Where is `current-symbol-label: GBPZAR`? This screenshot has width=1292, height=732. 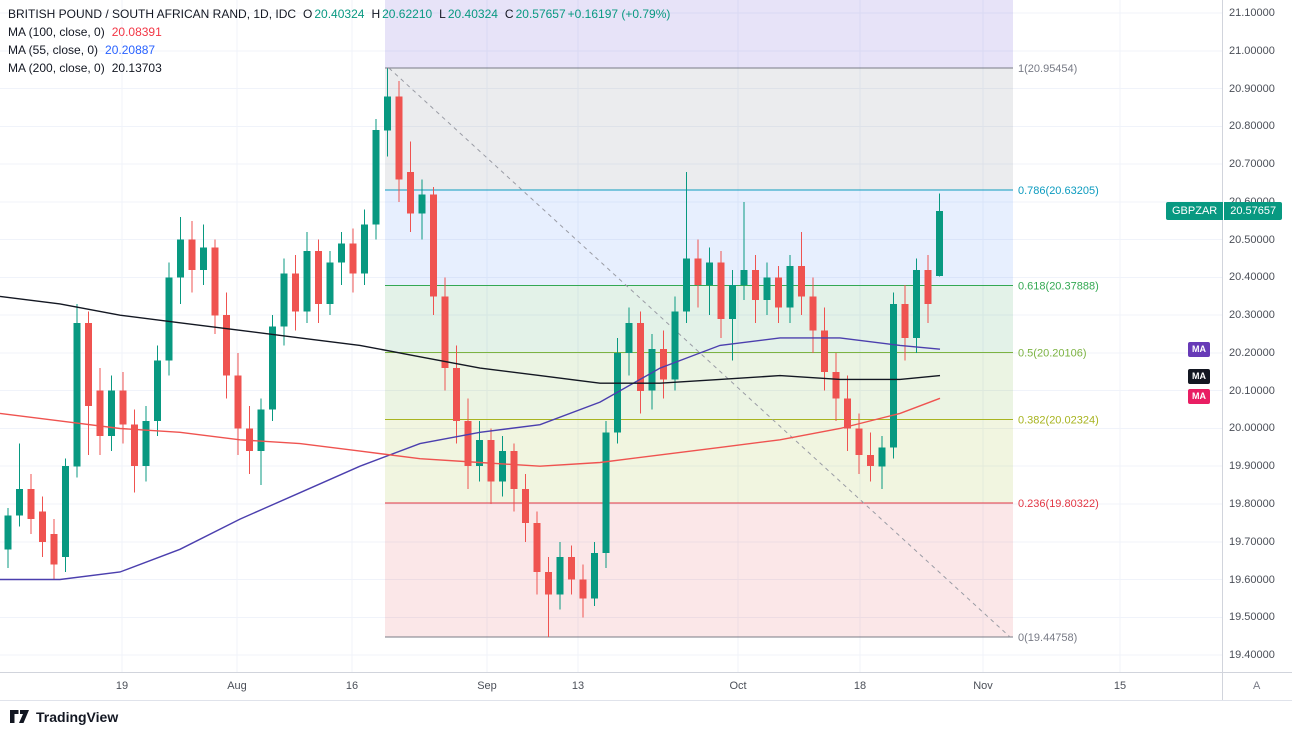 current-symbol-label: GBPZAR is located at coordinates (1195, 211).